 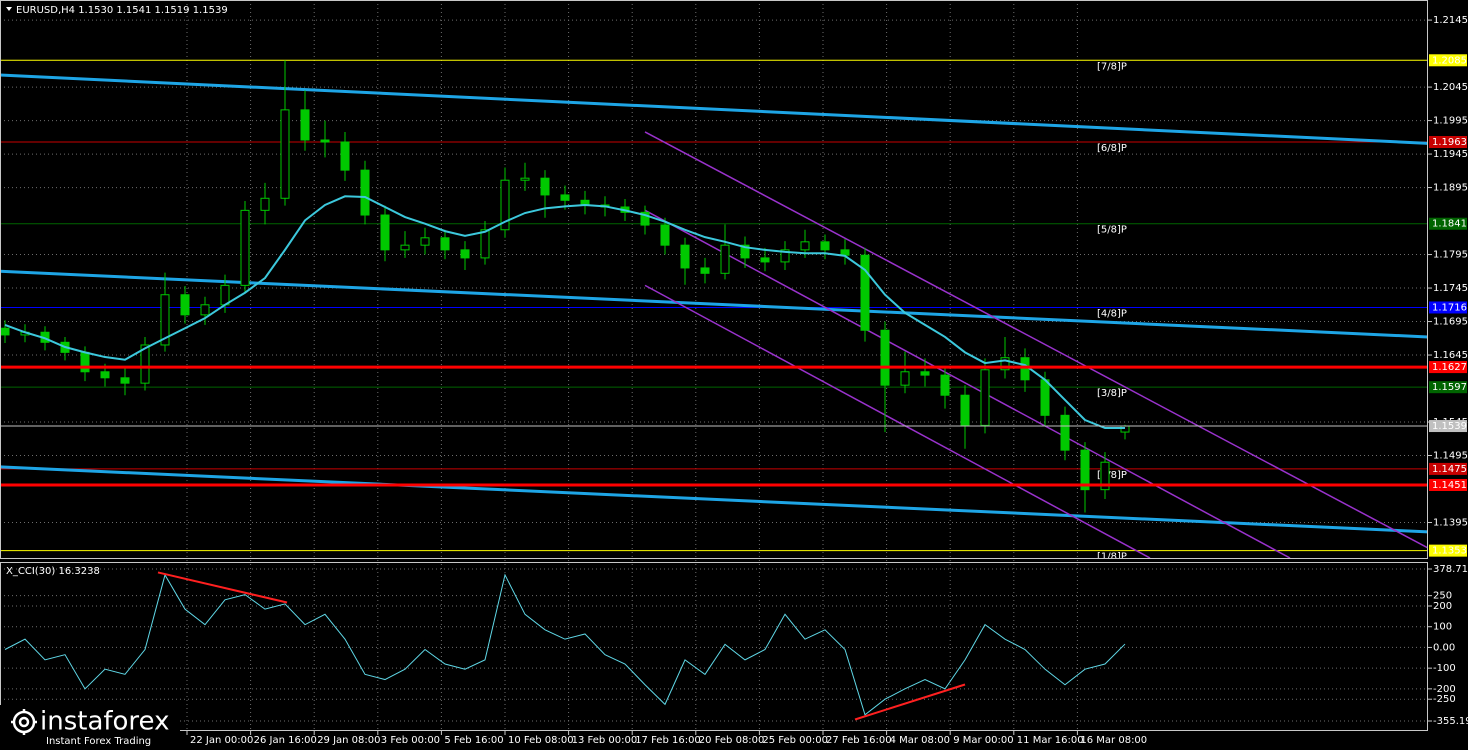 I want to click on y-tick-label: -355.1984, so click(x=1450, y=721).